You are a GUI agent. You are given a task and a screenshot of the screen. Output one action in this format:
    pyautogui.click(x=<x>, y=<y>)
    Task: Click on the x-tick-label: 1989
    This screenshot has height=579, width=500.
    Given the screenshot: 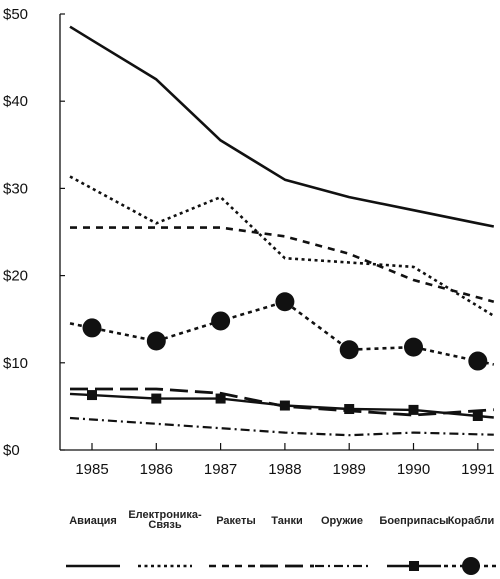 What is the action you would take?
    pyautogui.click(x=349, y=469)
    